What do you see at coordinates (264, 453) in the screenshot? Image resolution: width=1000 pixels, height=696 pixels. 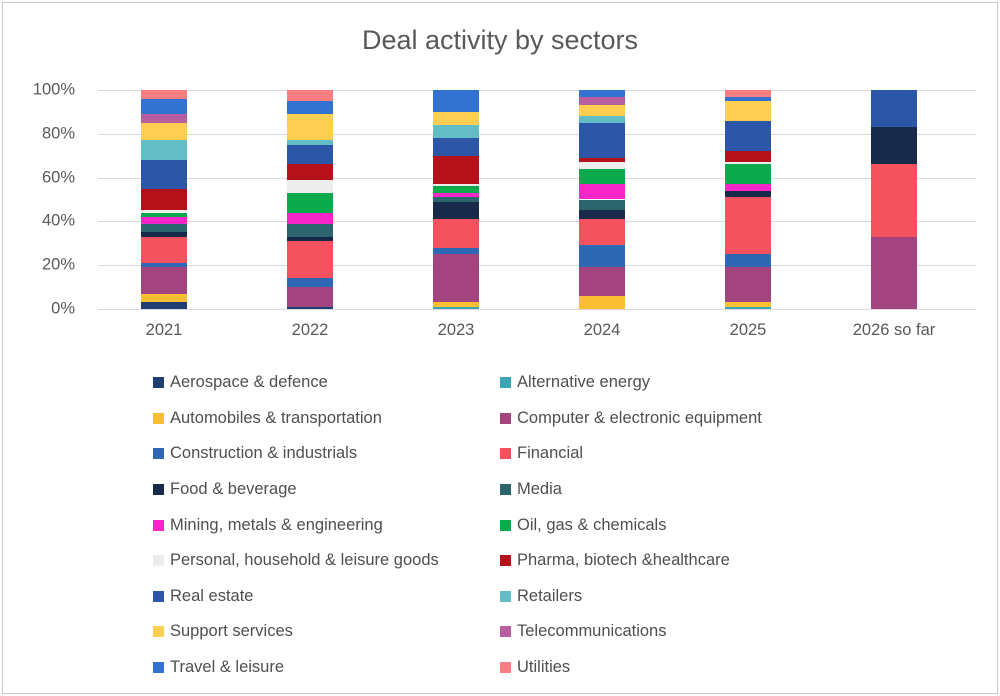 I see `legend-label: Construction & industrials` at bounding box center [264, 453].